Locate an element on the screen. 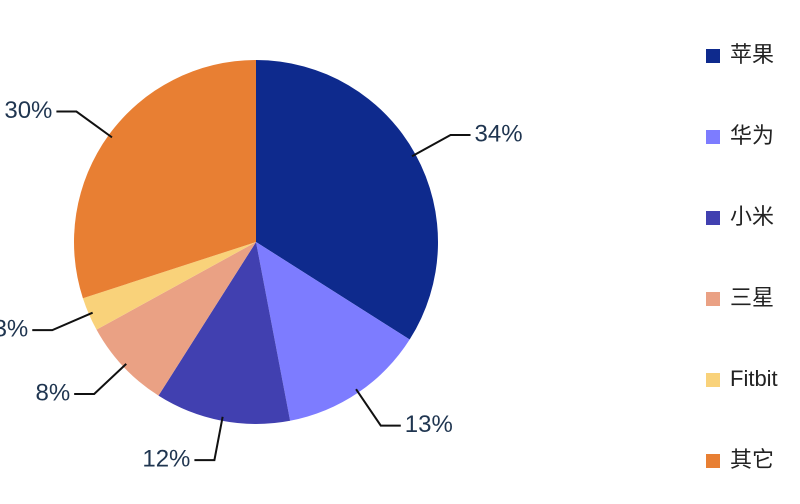  data-label: 8% is located at coordinates (52, 392).